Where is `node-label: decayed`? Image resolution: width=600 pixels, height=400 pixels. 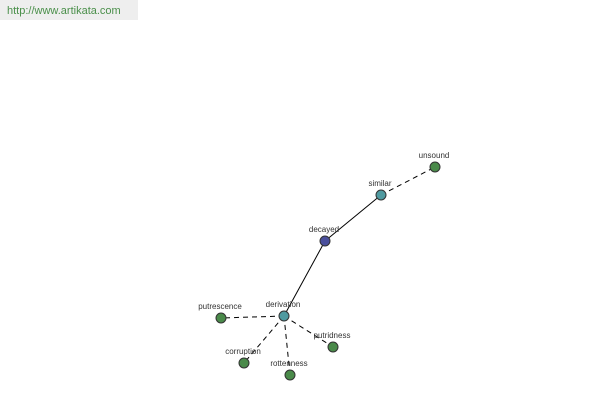
node-label: decayed is located at coordinates (324, 229).